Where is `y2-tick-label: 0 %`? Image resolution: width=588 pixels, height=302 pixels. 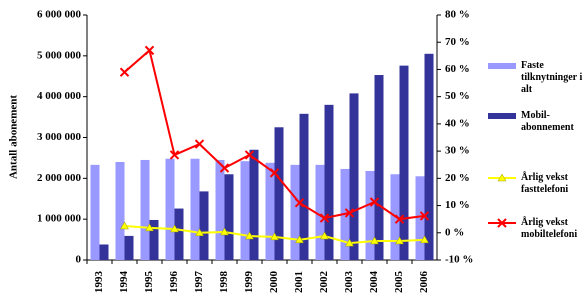 y2-tick-label: 0 % is located at coordinates (454, 232).